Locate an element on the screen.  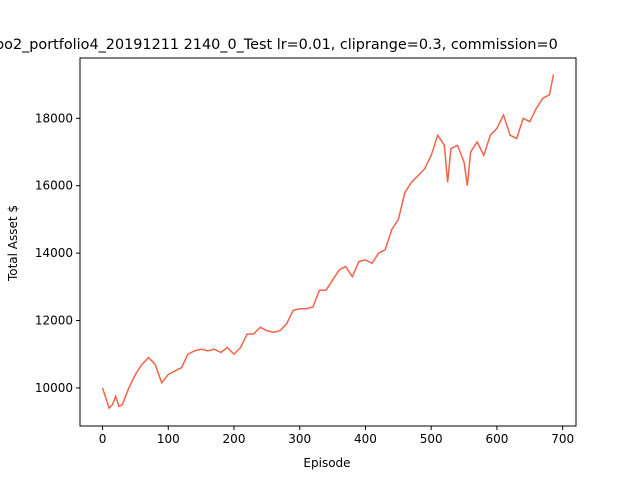
x-tick-label: 500 is located at coordinates (431, 439).